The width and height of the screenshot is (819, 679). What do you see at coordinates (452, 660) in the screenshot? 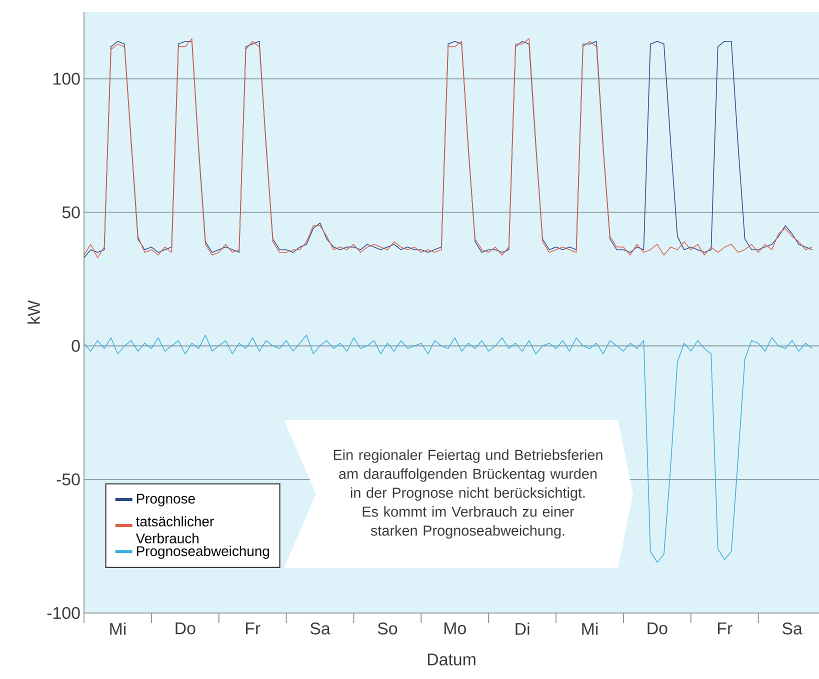
I see `x-axis-title: Datum` at bounding box center [452, 660].